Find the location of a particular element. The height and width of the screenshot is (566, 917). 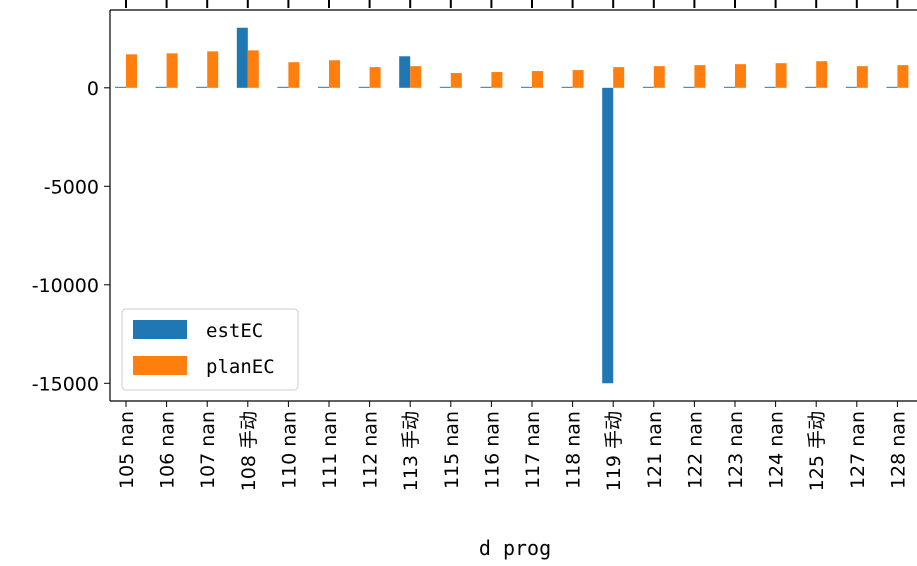

x-tick-label-19: 128 nan is located at coordinates (898, 450).